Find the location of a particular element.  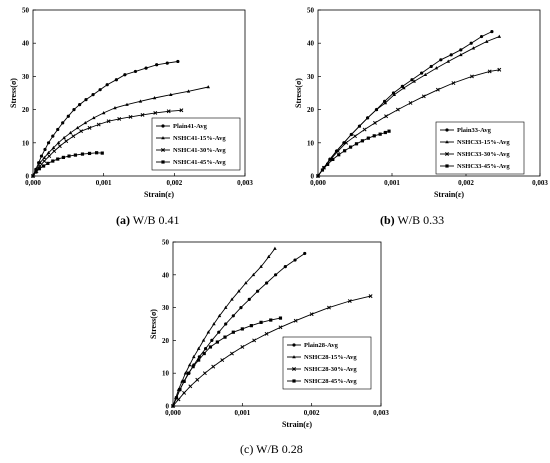

x-tick-label: 0,002 is located at coordinates (466, 183).